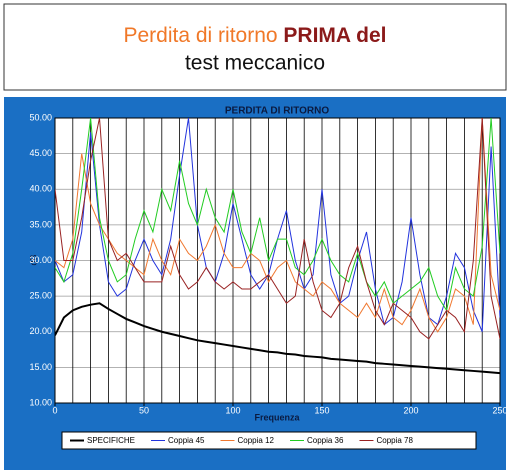 This screenshot has width=511, height=470. I want to click on x-tick-label: 0, so click(54, 410).